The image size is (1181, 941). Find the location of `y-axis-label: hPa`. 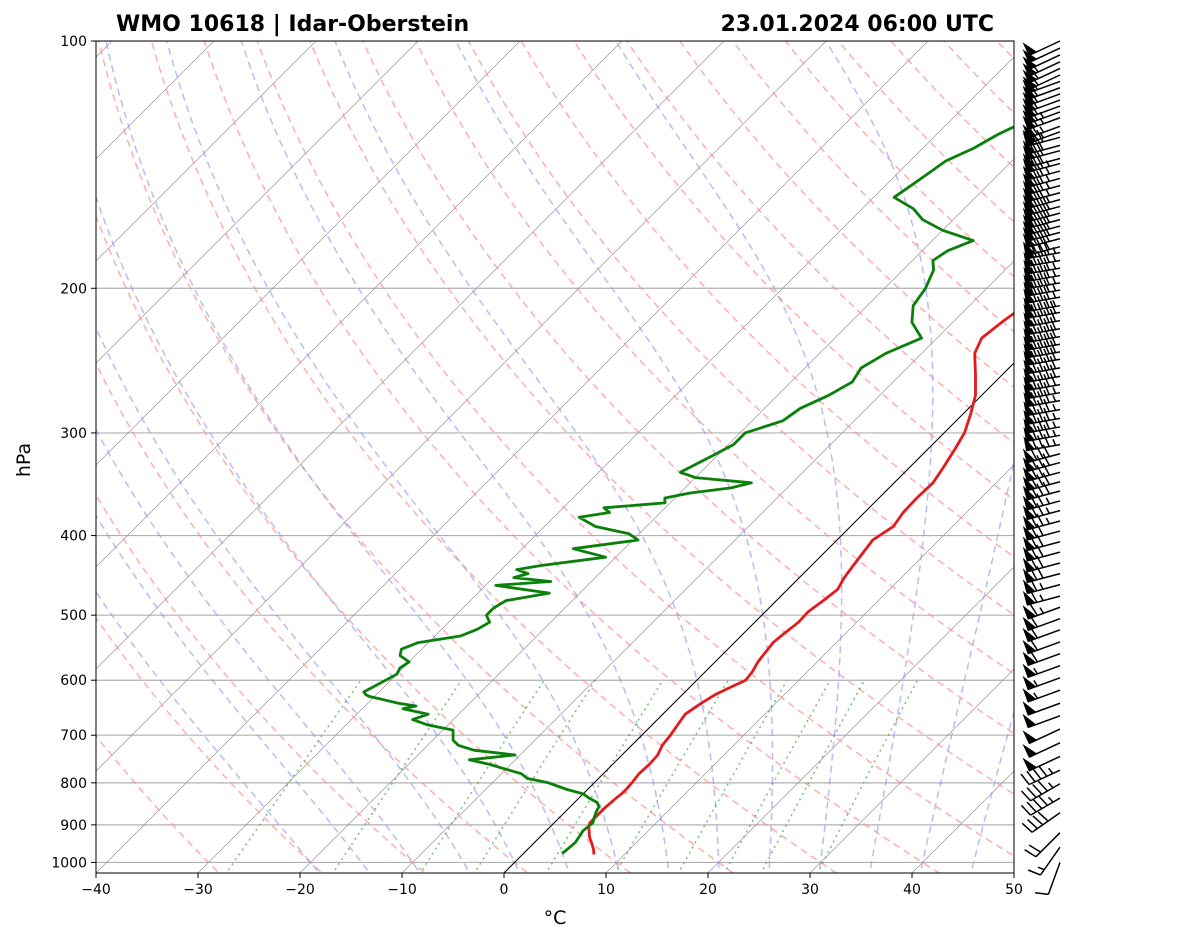

y-axis-label: hPa is located at coordinates (24, 460).